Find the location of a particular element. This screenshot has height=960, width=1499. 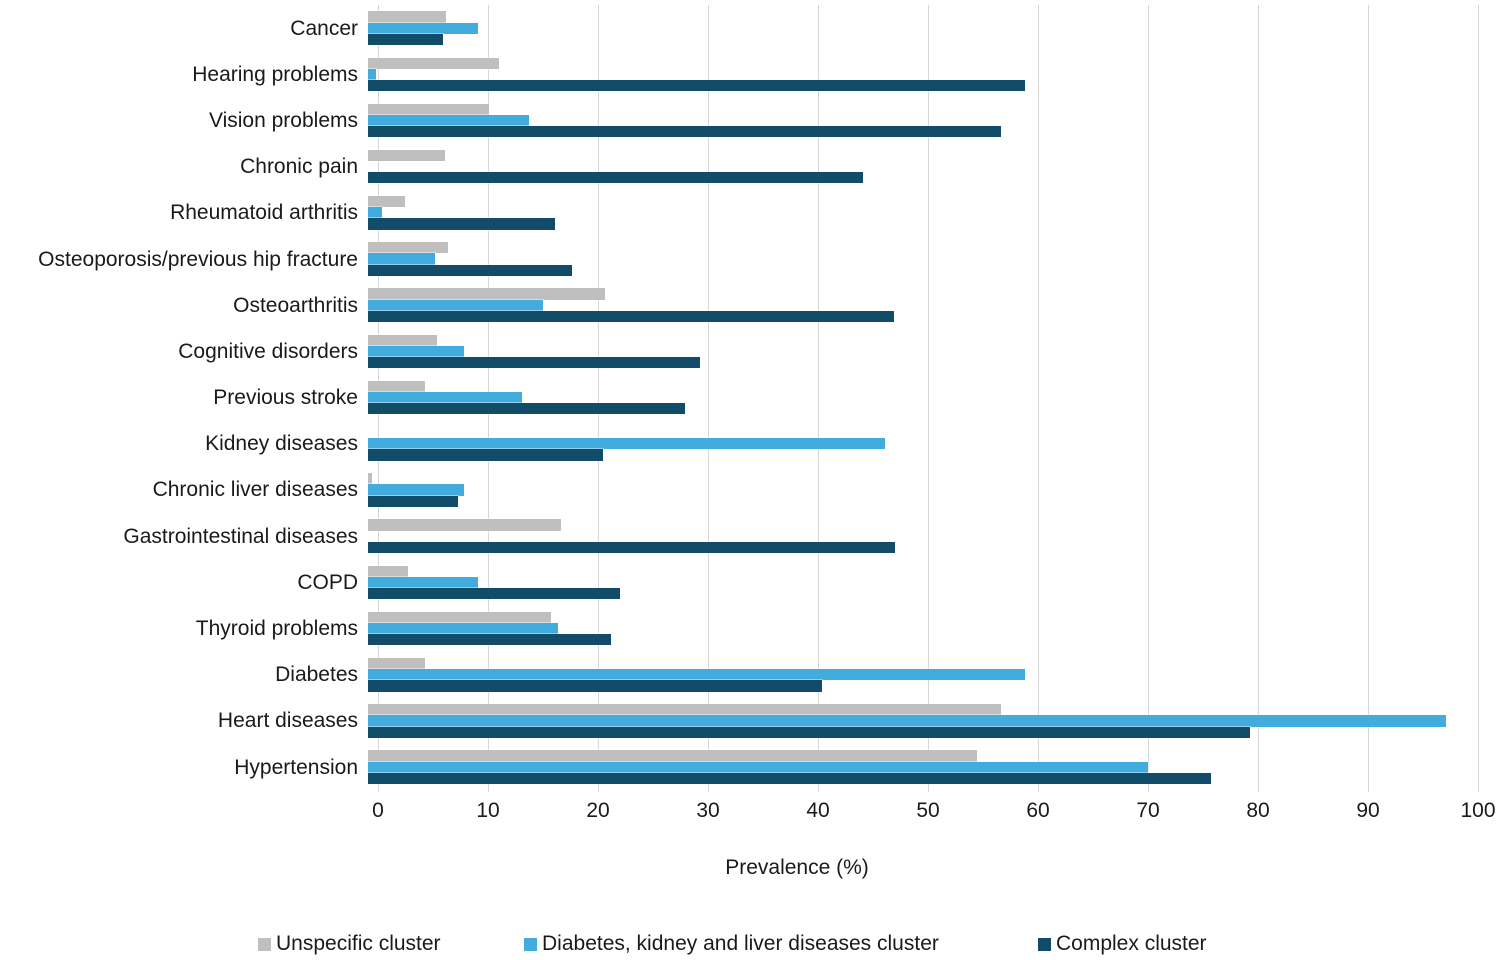

category-row: Rheumatoid arthritis is located at coordinates (749, 213).